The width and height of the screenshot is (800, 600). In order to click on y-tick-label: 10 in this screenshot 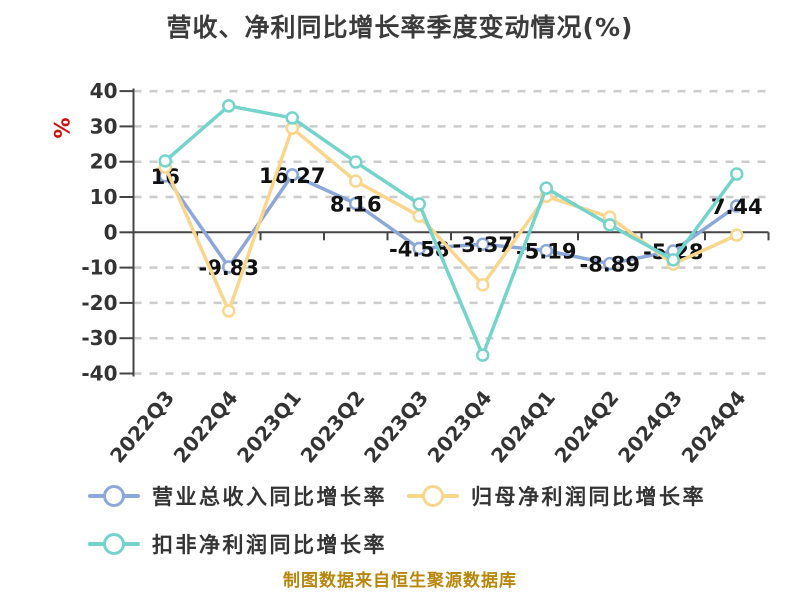, I will do `click(104, 197)`.